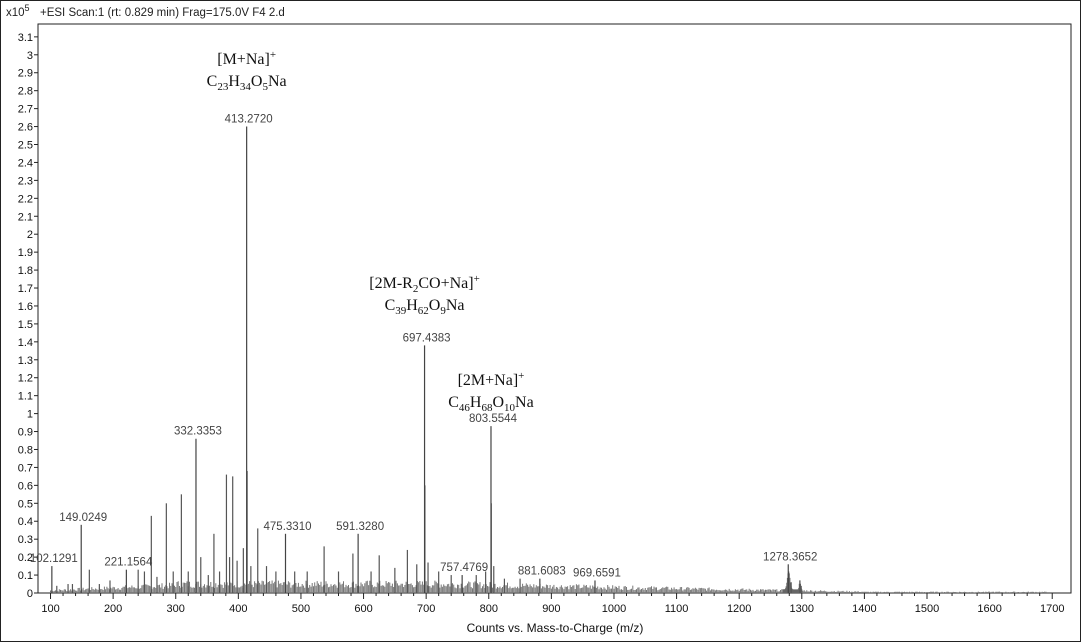 This screenshot has height=642, width=1081. Describe the element at coordinates (677, 609) in the screenshot. I see `x-tick-label: 1100` at that location.